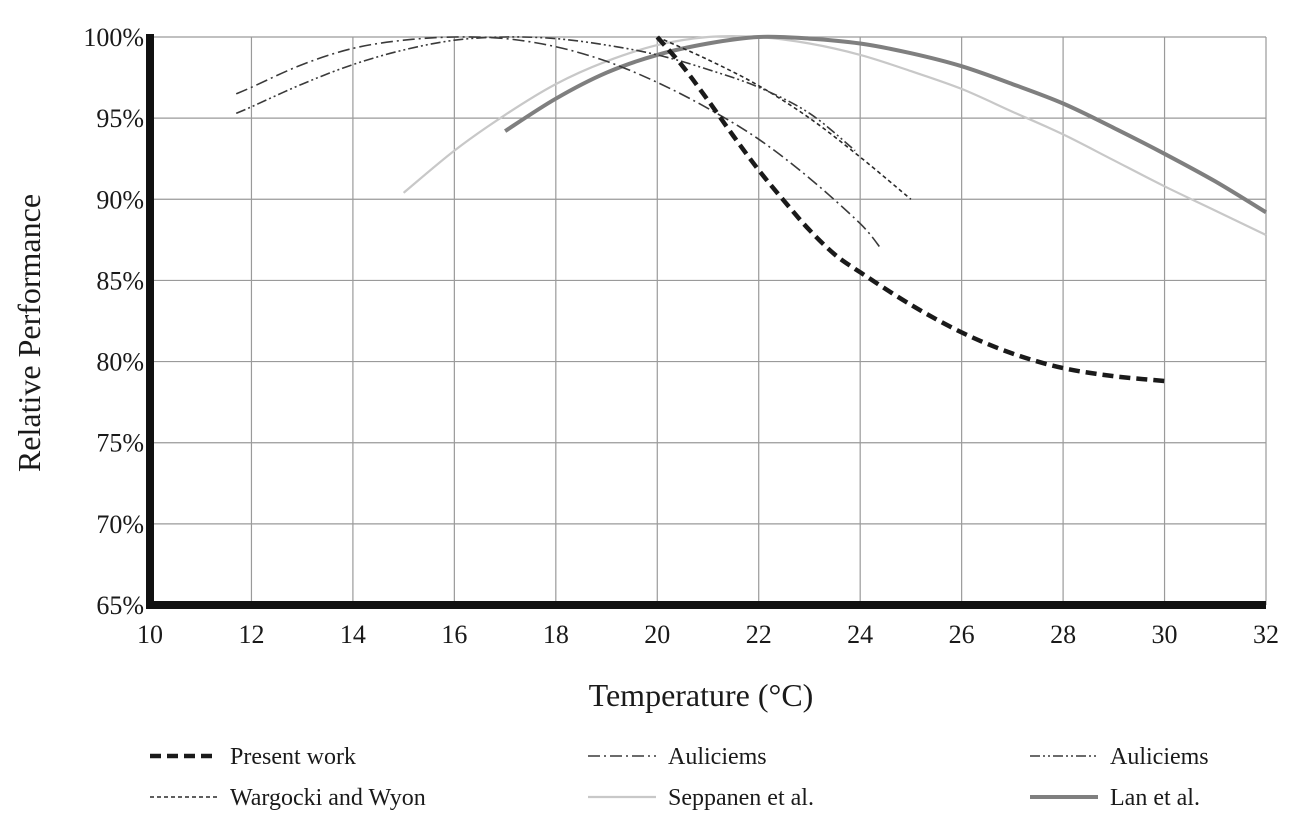 This screenshot has height=823, width=1291. I want to click on y-axis-label: Relative Performance, so click(29, 333).